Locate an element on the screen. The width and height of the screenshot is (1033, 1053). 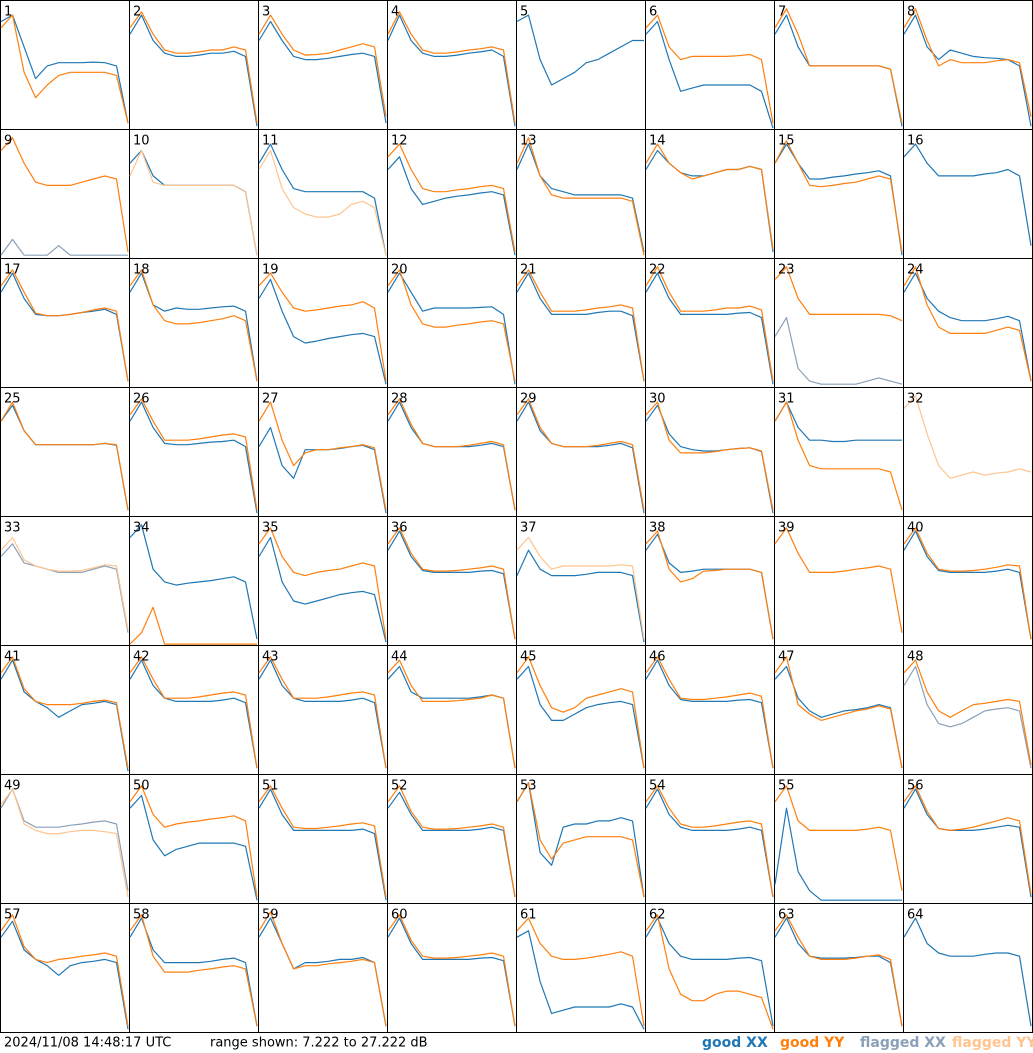
panel-label: 9 is located at coordinates (8, 141).